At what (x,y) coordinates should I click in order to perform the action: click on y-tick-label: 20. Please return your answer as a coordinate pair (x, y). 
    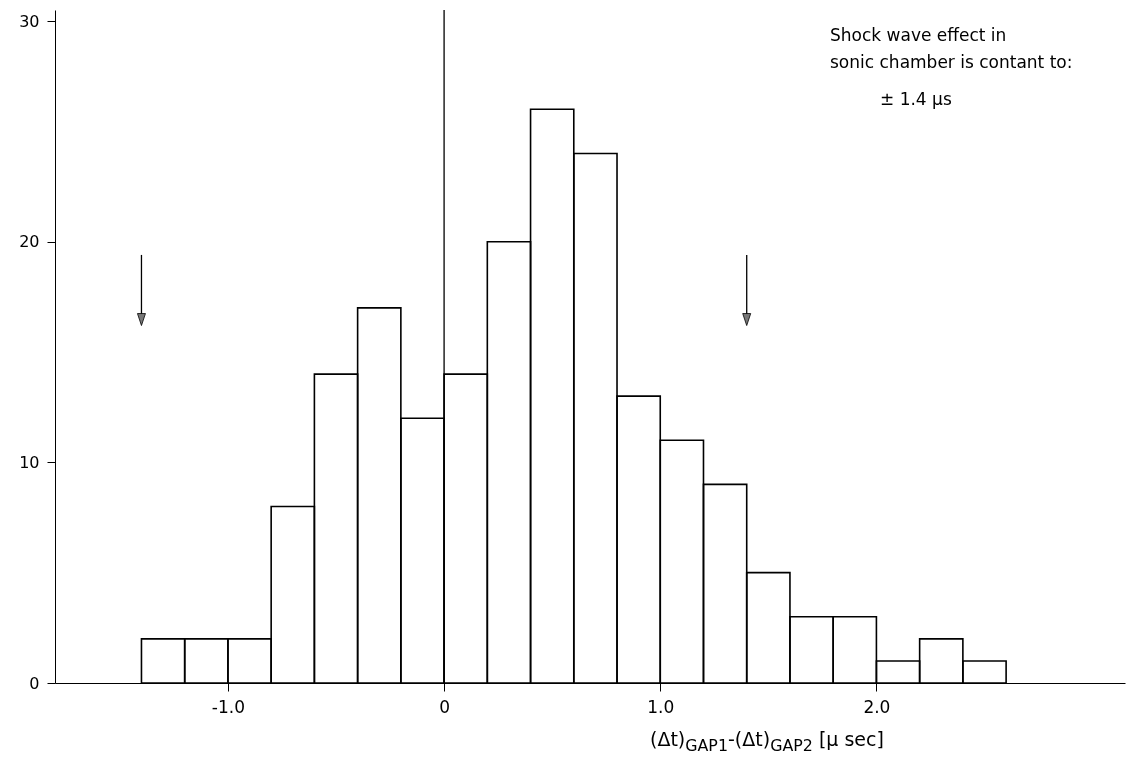
    Looking at the image, I should click on (29, 242).